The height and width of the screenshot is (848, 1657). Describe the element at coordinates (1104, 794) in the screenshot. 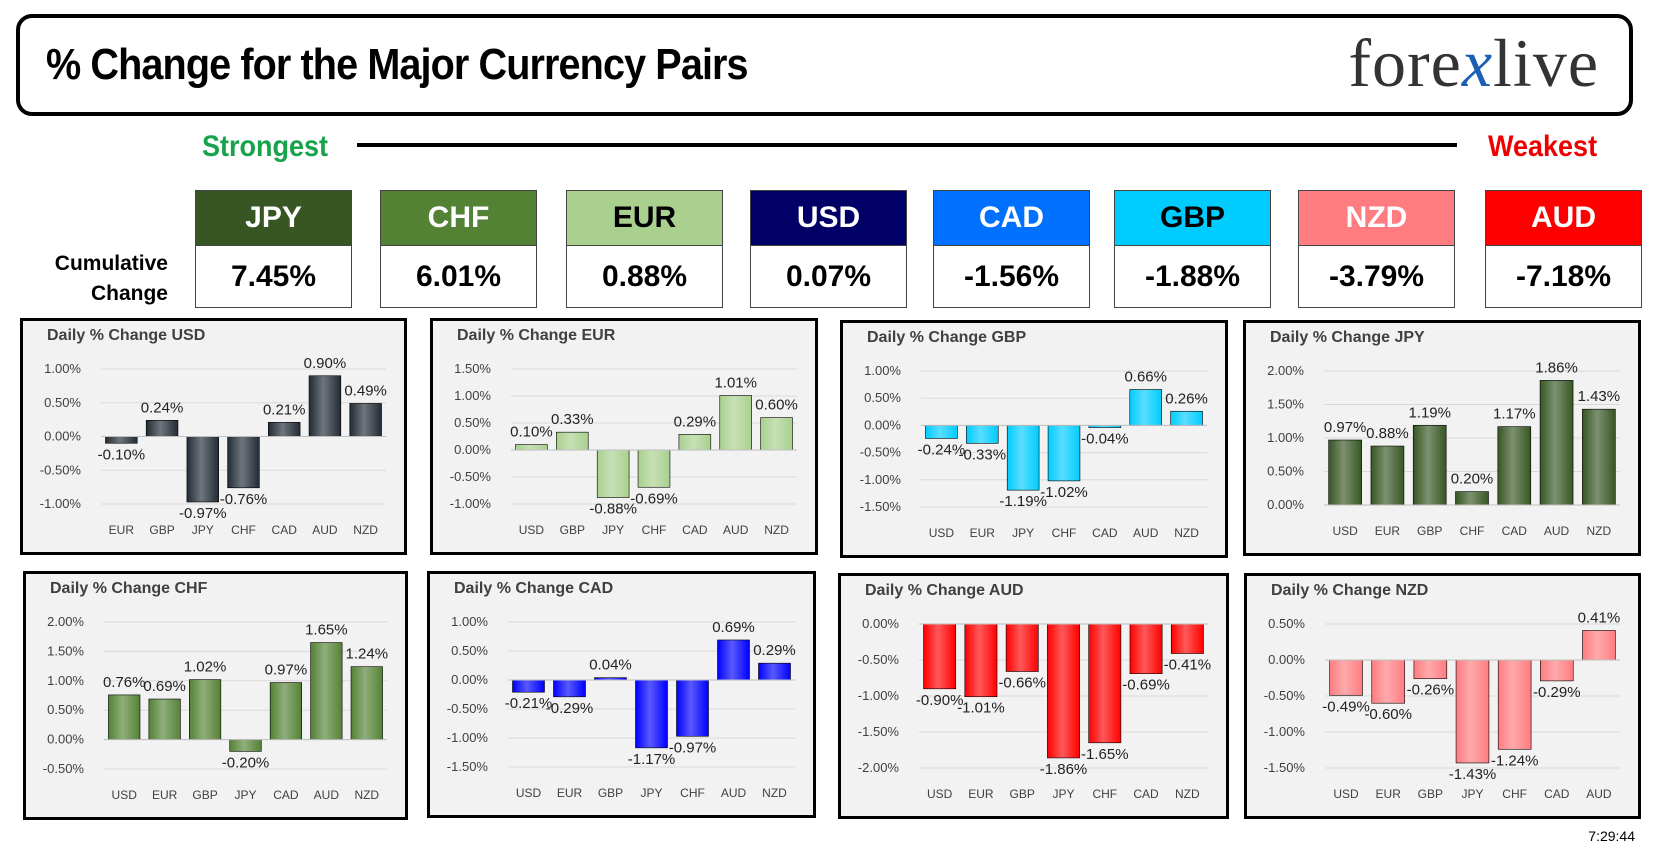

I see `x-tick-label: CHF` at that location.